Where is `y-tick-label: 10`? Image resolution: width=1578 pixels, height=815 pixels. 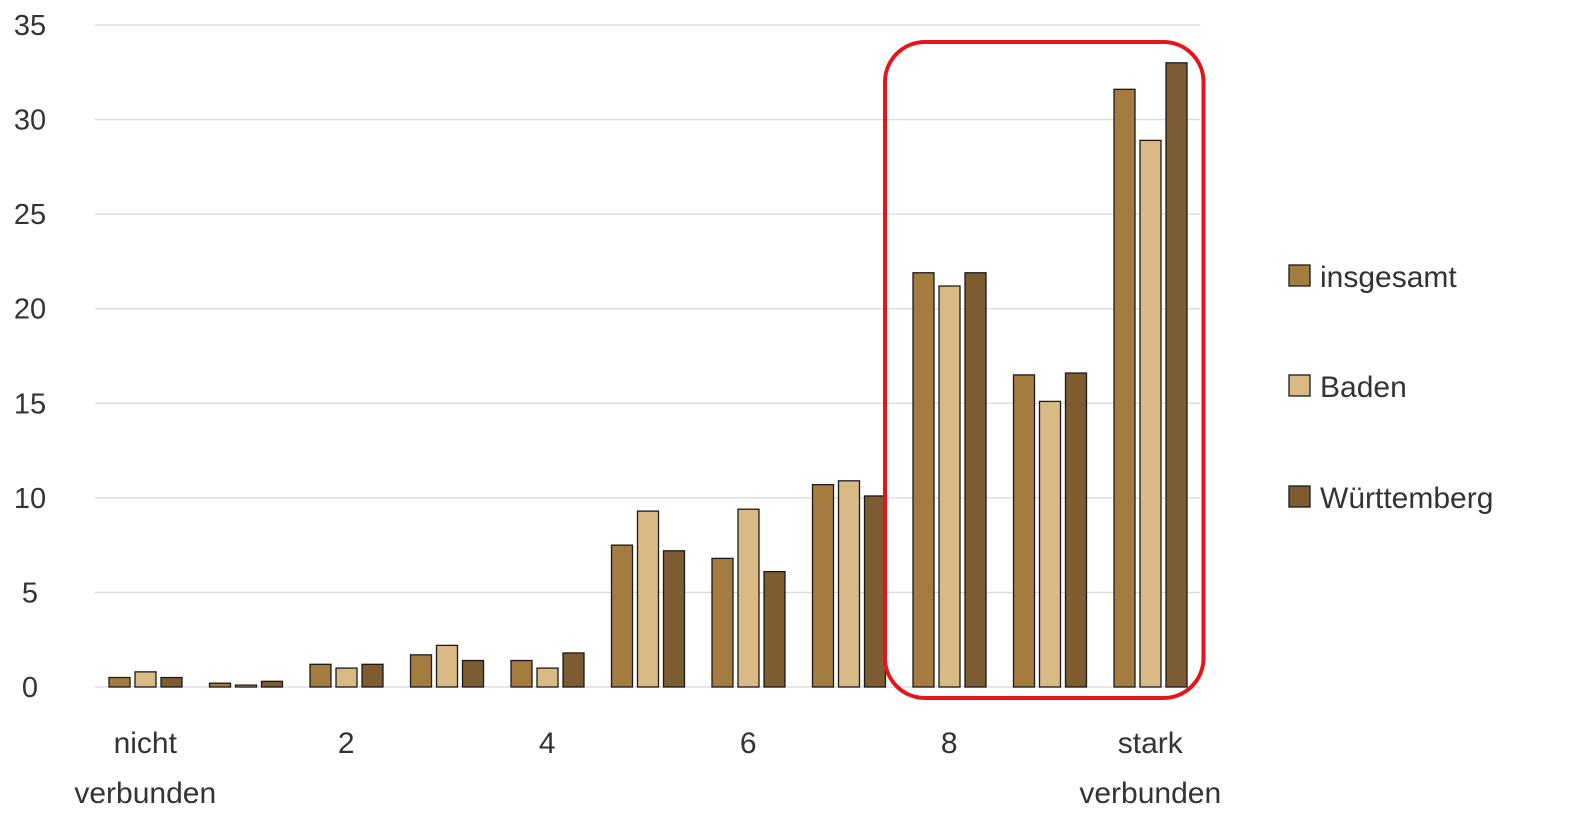
y-tick-label: 10 is located at coordinates (30, 499).